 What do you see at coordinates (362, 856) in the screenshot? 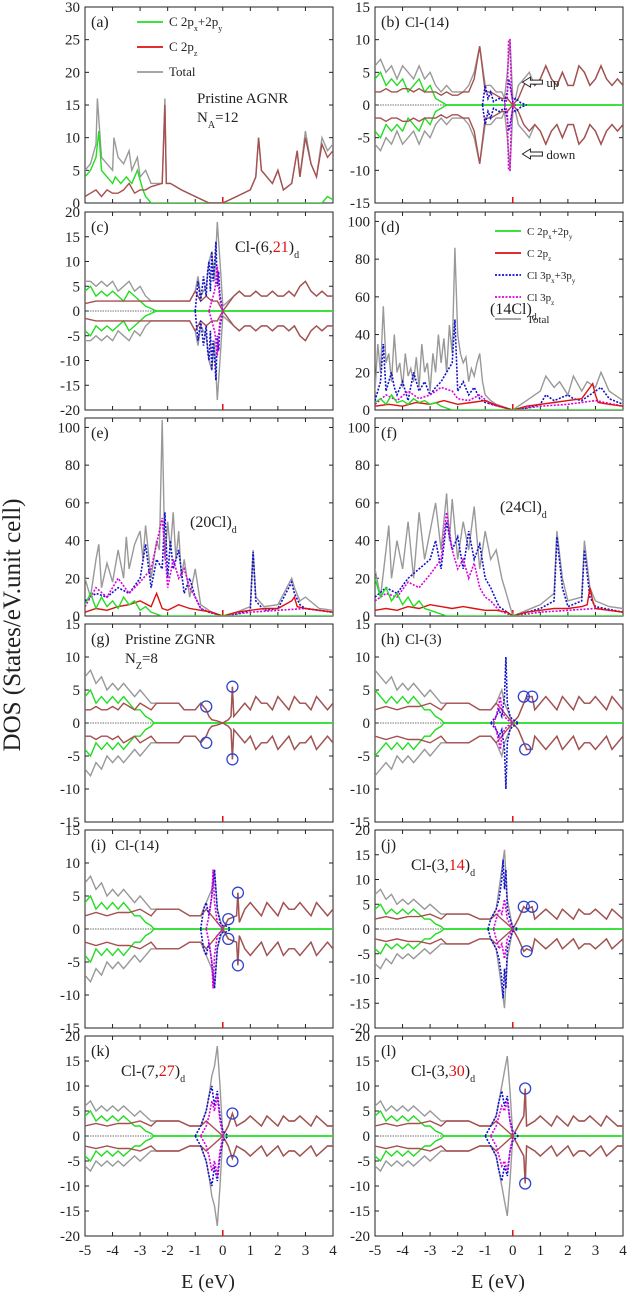
I see `y-tick-label-j: 15` at bounding box center [362, 856].